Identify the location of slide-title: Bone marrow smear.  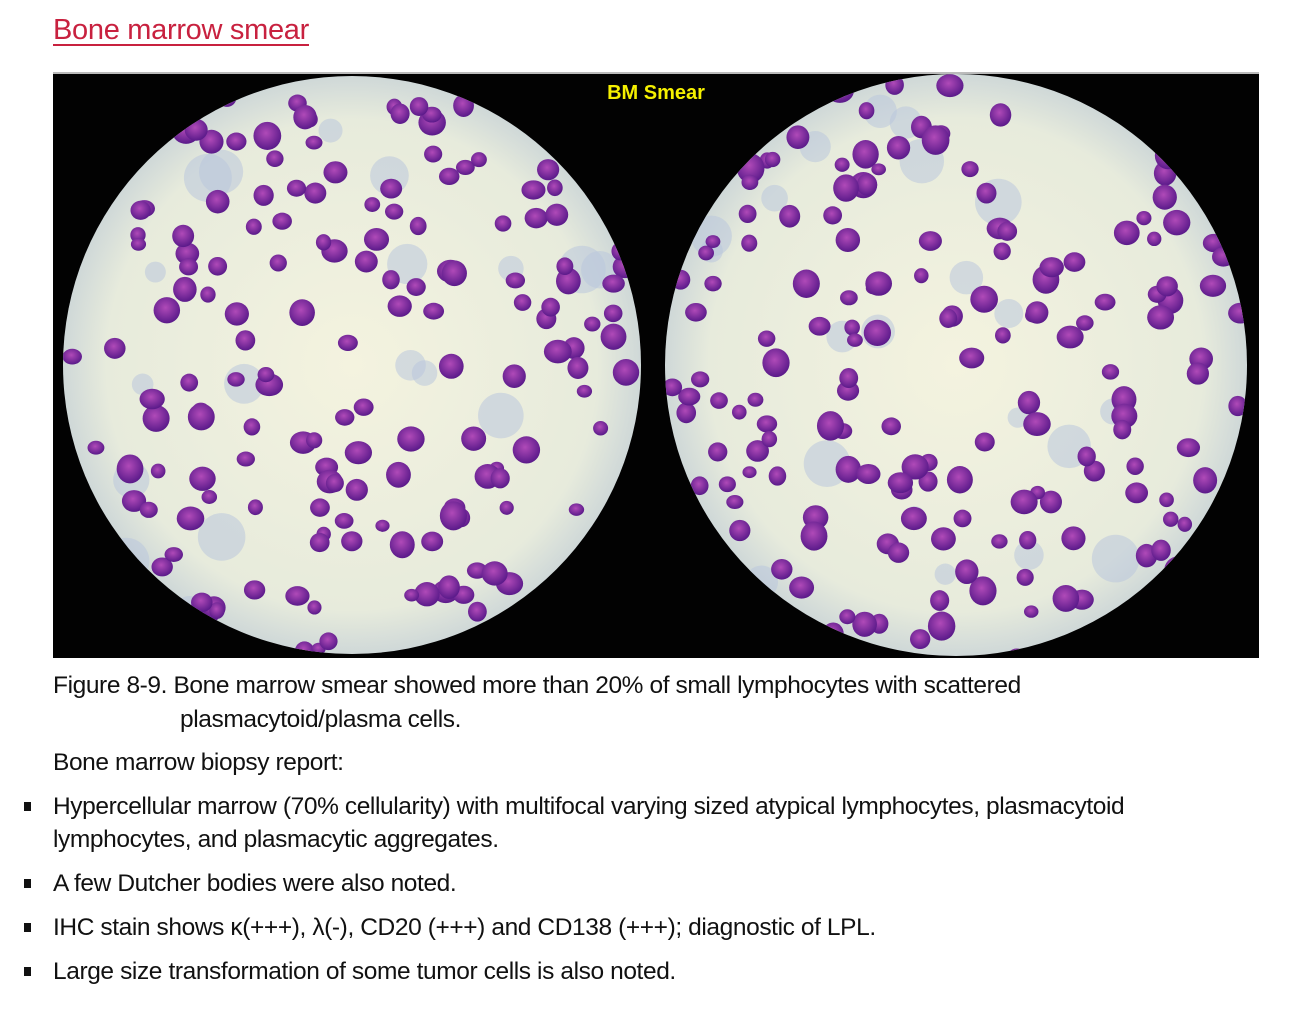
(181, 30).